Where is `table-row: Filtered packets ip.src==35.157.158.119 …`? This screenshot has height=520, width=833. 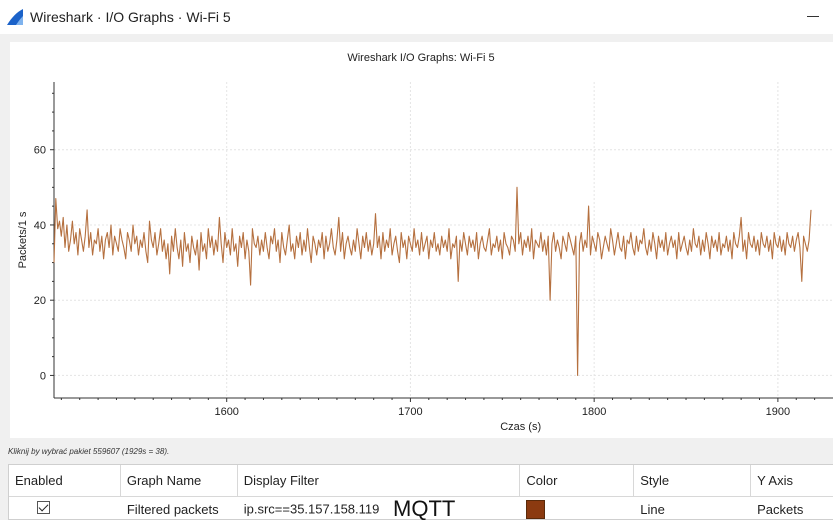
table-row: Filtered packets ip.src==35.157.158.119 … is located at coordinates (421, 508).